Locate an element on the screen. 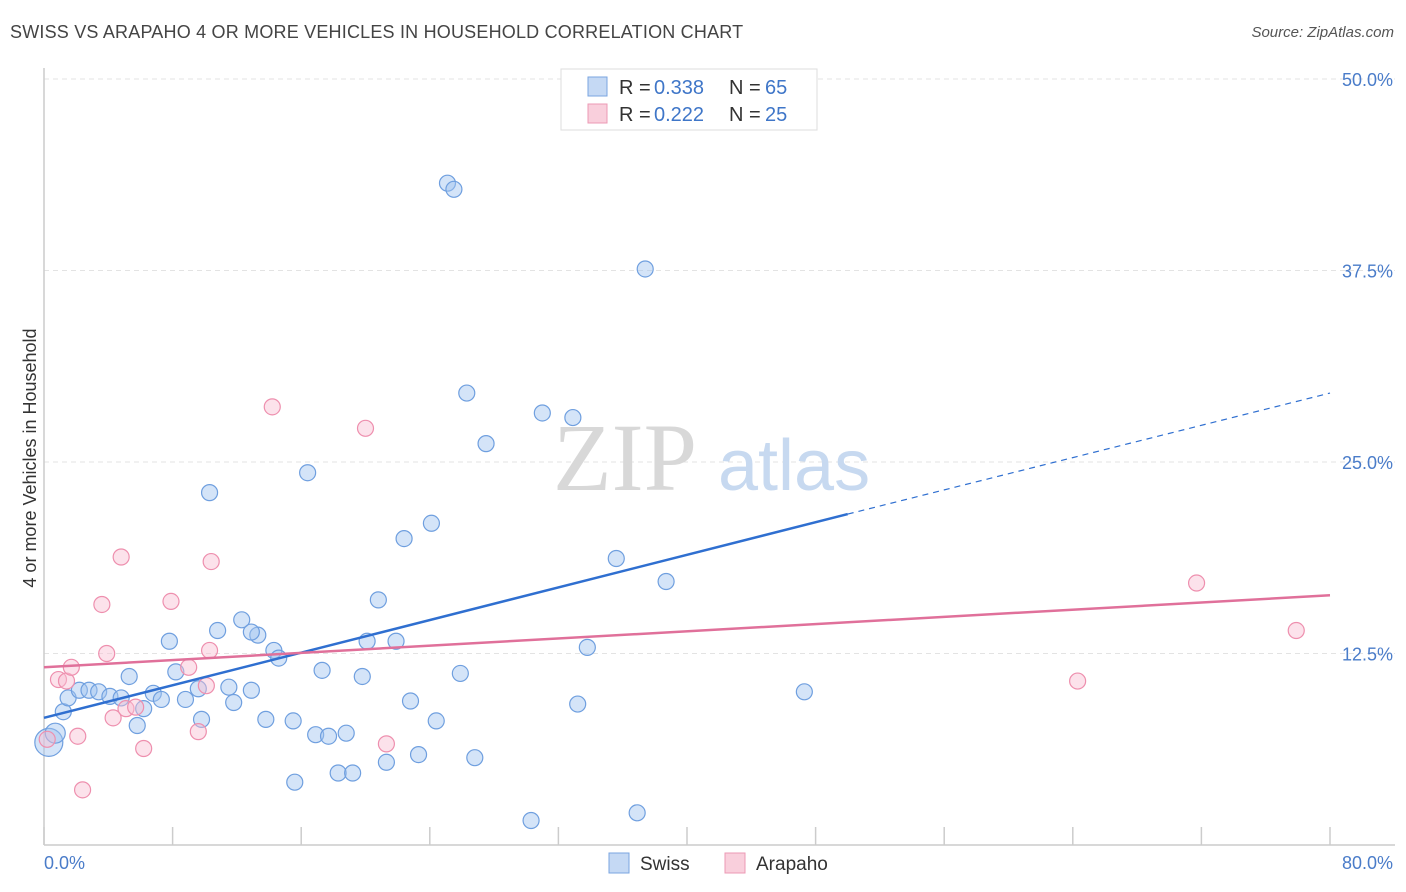 This screenshot has height=892, width=1406. legend-r-value-arapaho: 0.222 is located at coordinates (679, 115).